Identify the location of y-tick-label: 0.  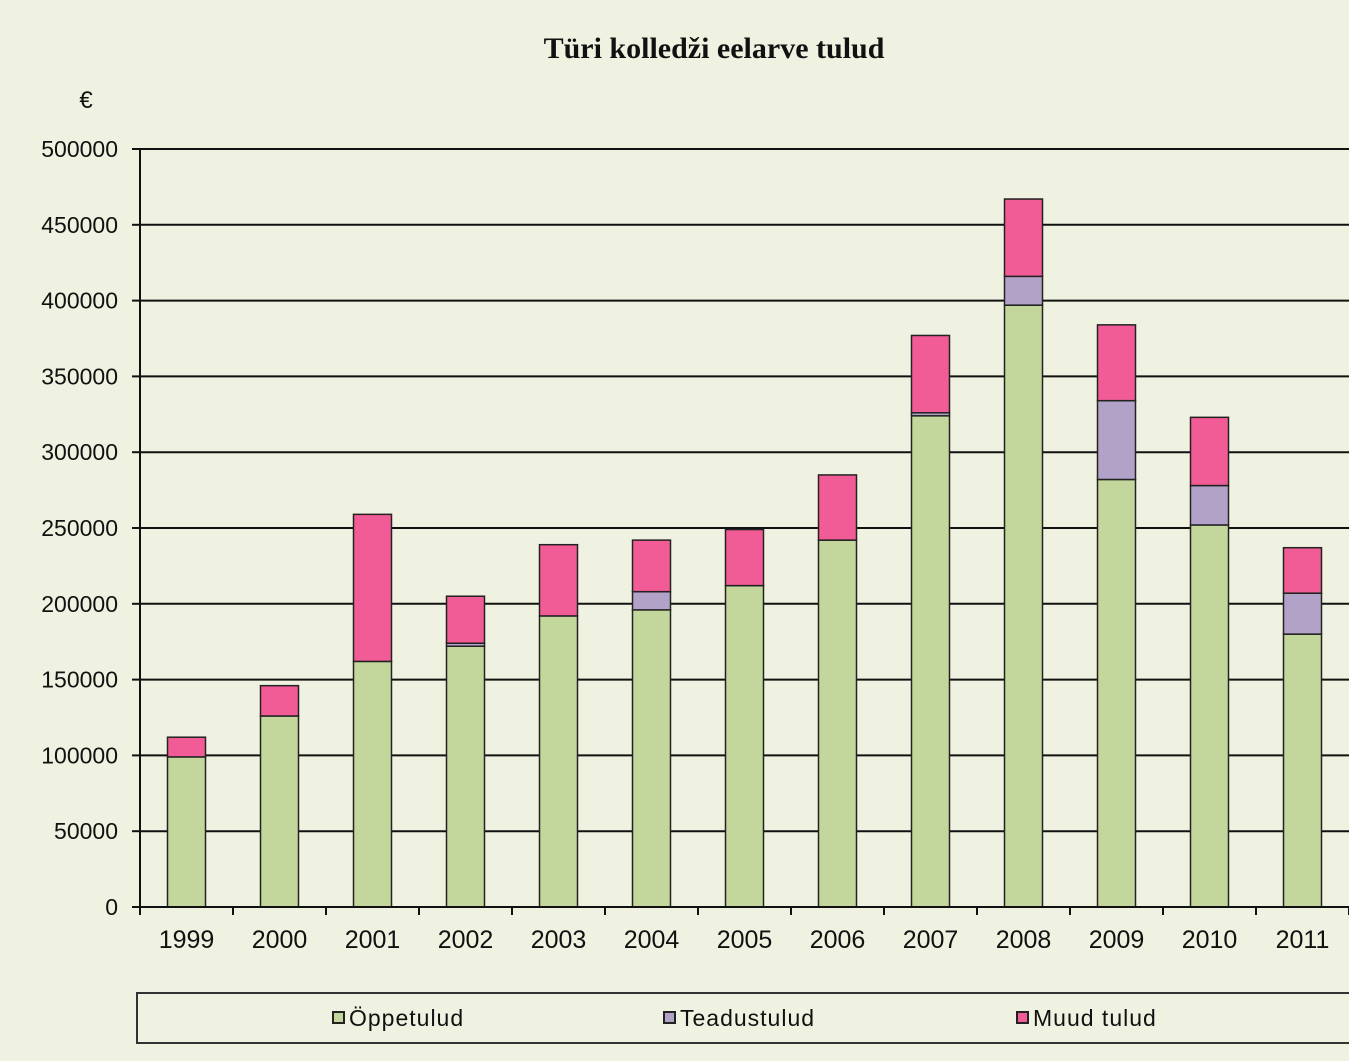
(111, 907).